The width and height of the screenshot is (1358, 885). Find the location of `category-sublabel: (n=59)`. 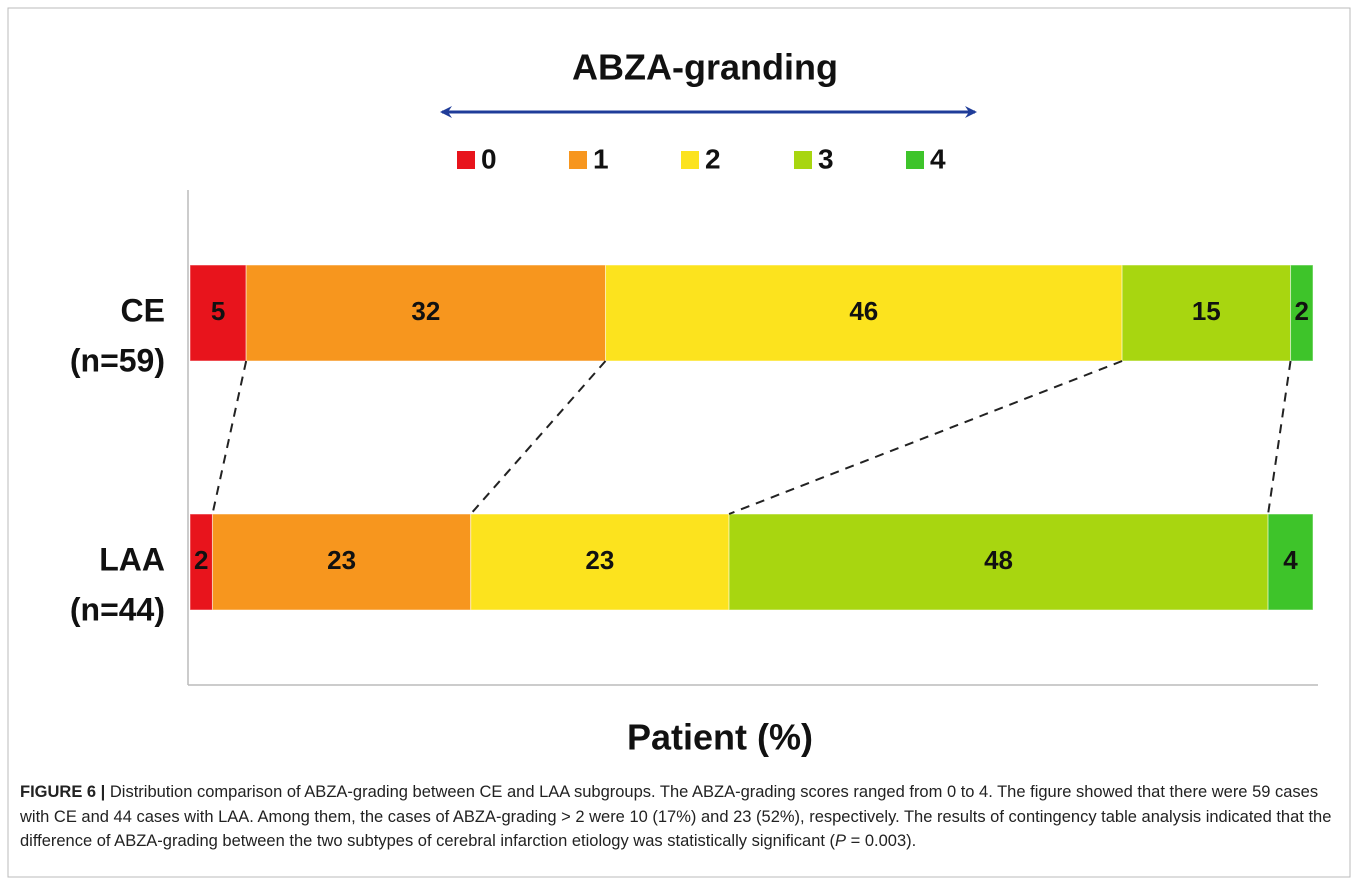

category-sublabel: (n=59) is located at coordinates (117, 360).